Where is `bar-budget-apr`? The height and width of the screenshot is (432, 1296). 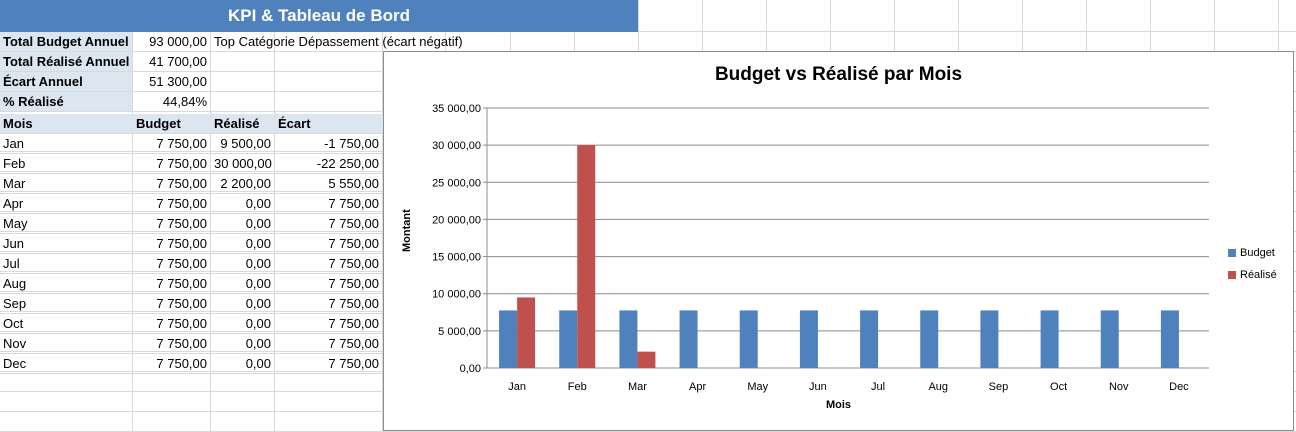
bar-budget-apr is located at coordinates (688, 339).